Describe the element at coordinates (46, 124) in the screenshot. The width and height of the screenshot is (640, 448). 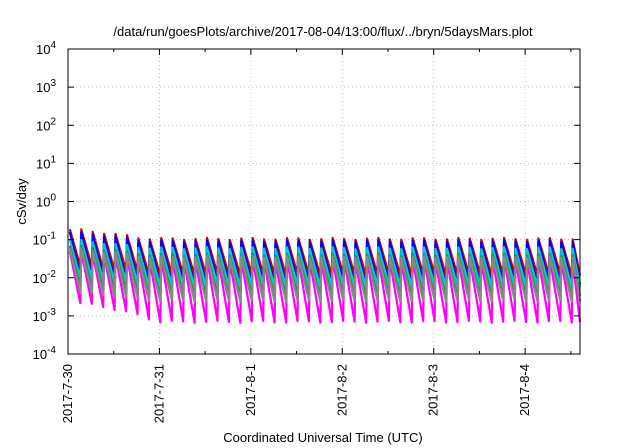
I see `y-tick-label: 10²` at that location.